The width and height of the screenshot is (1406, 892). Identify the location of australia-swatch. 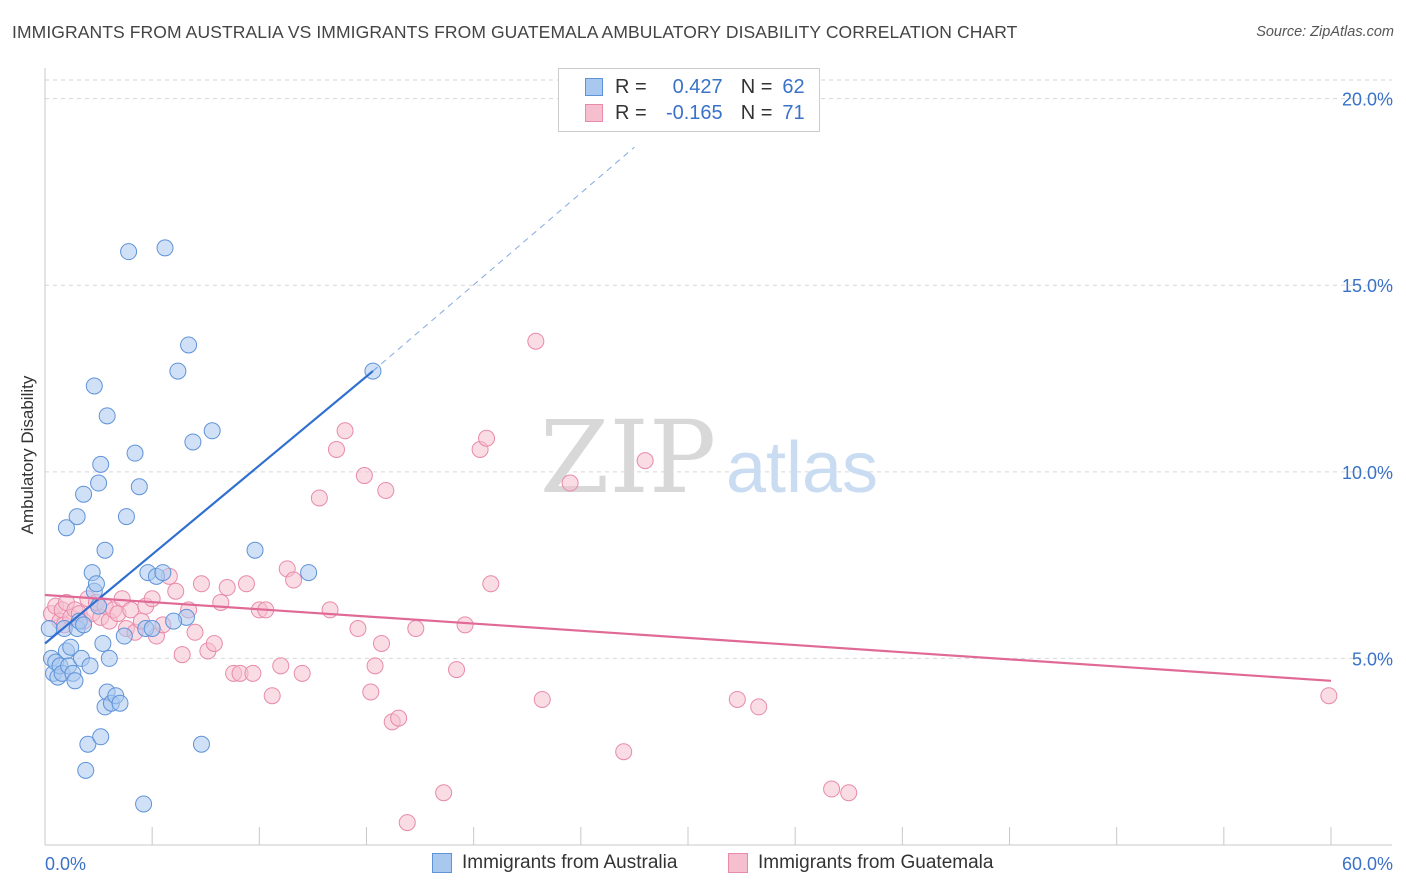
(594, 87).